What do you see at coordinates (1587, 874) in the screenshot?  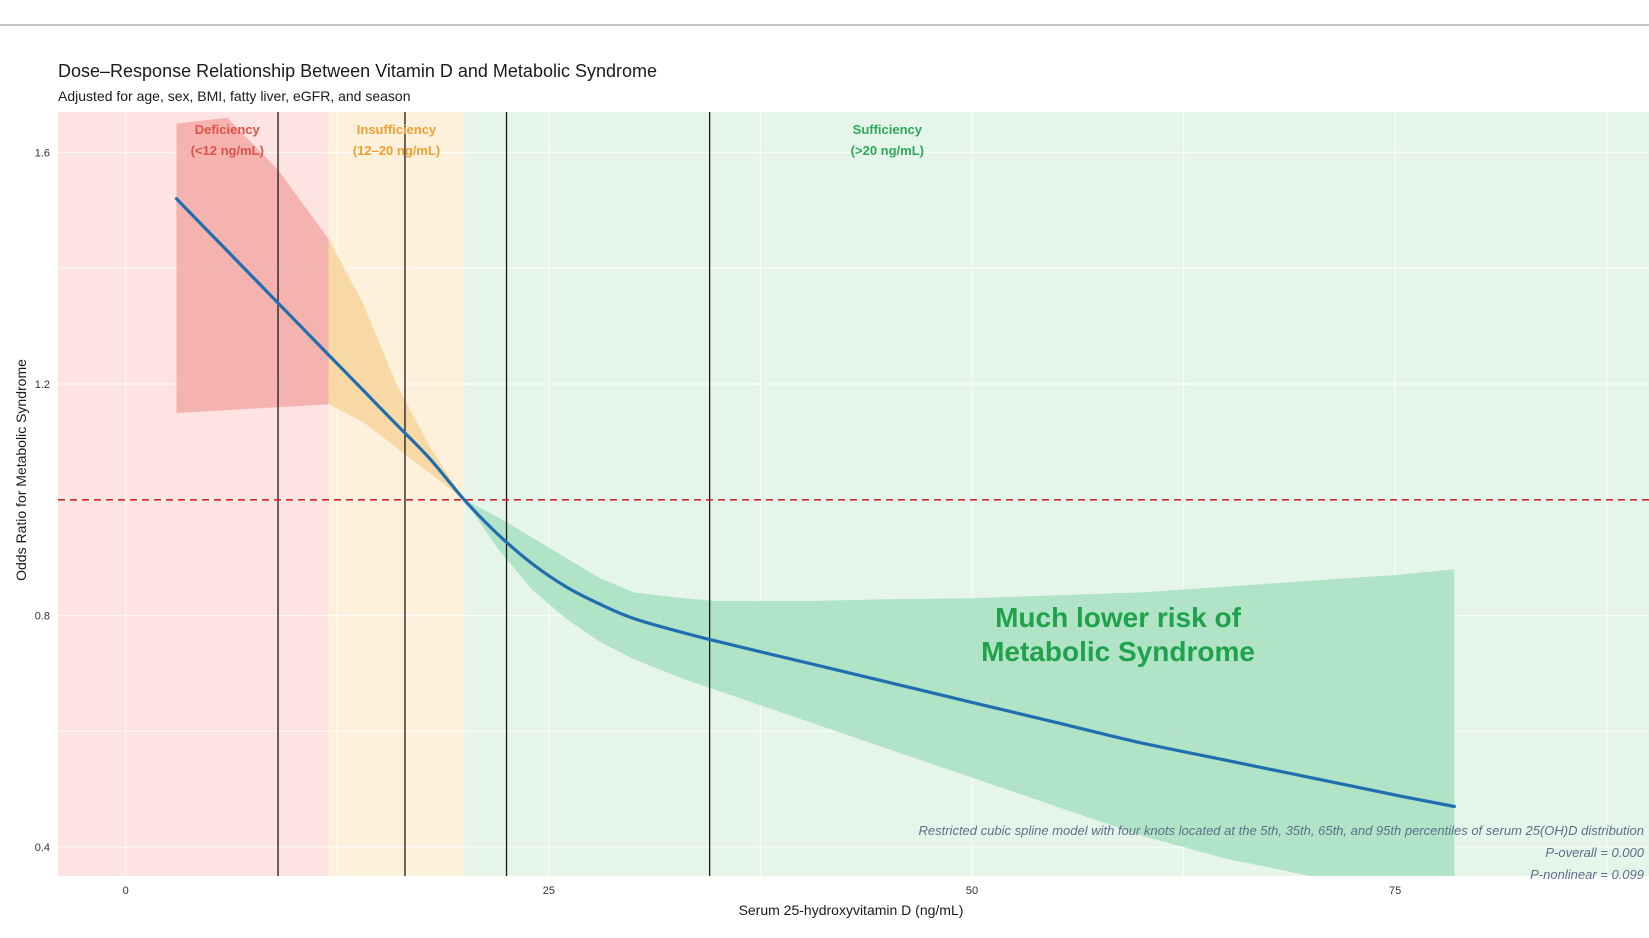 I see `p-nonlinear-note: P-nonlinear = 0.099` at bounding box center [1587, 874].